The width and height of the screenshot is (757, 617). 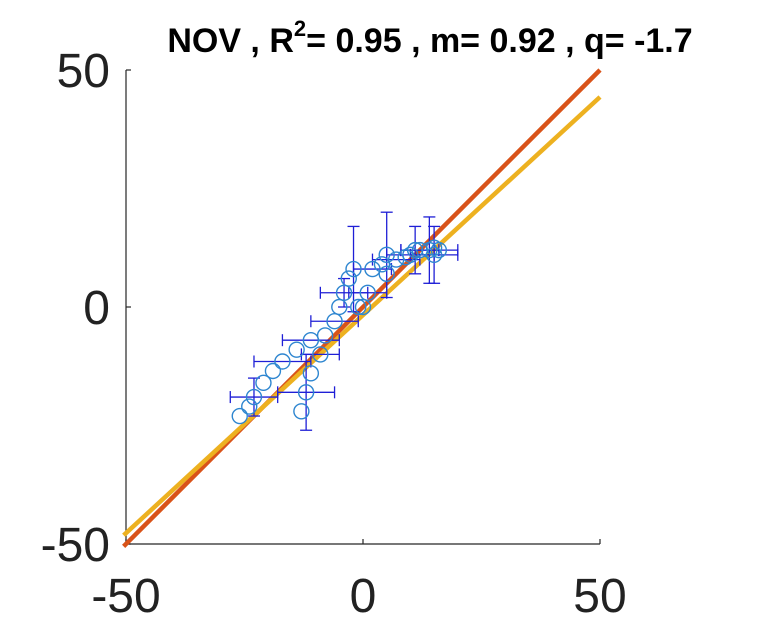 What do you see at coordinates (599, 593) in the screenshot?
I see `x-tick-label: 50` at bounding box center [599, 593].